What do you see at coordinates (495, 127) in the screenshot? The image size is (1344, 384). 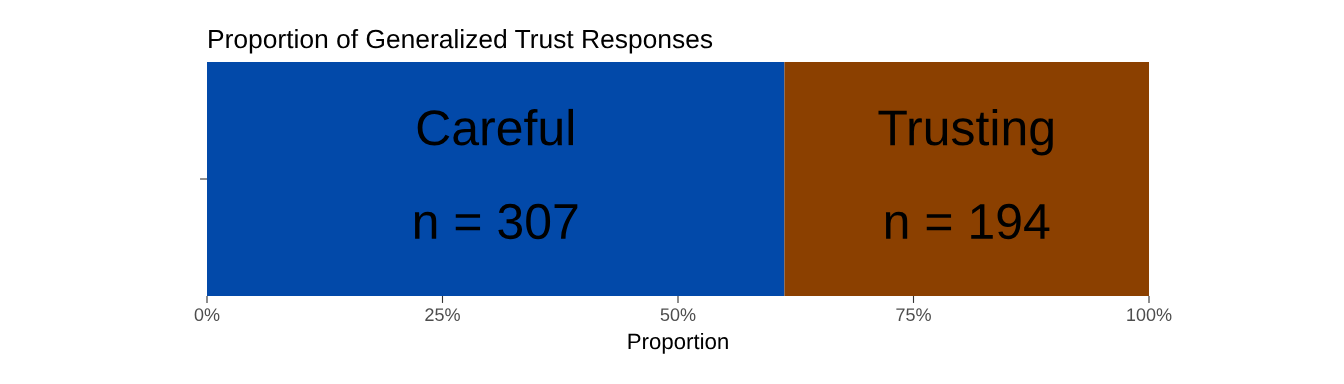 I see `series-label: Careful` at bounding box center [495, 127].